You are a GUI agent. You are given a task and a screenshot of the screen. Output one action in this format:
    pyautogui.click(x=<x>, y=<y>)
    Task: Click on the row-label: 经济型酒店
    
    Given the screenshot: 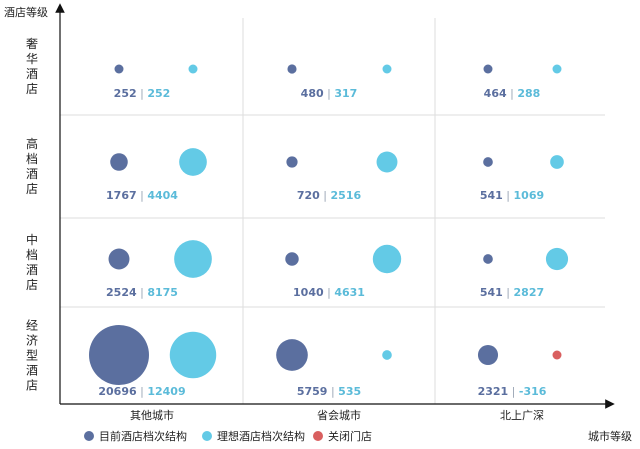 What is the action you would take?
    pyautogui.click(x=32, y=356)
    